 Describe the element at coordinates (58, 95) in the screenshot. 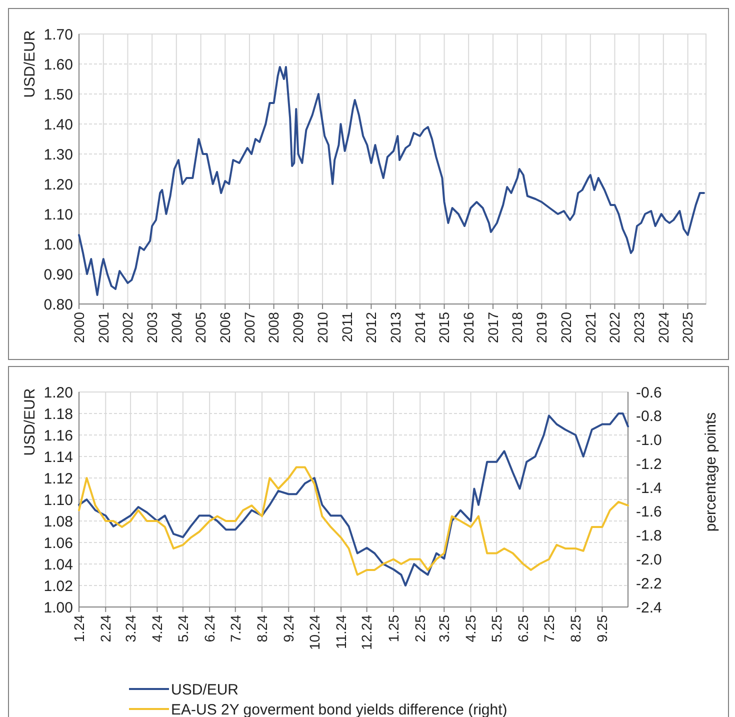

I see `y-tick-label: 1.50` at that location.